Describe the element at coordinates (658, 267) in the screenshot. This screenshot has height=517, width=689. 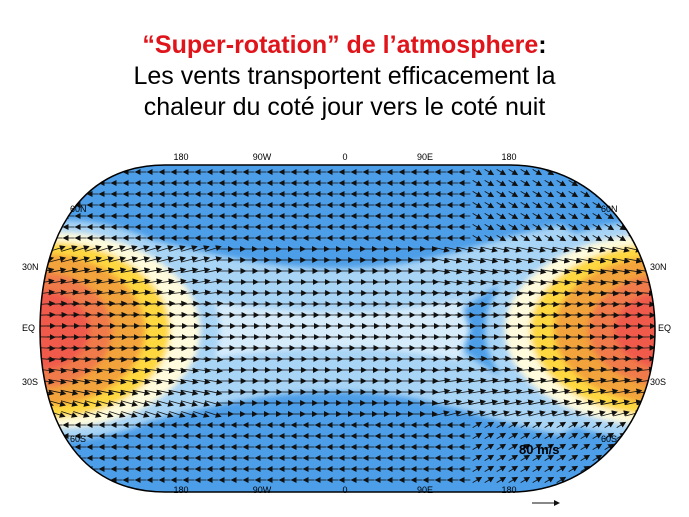
I see `right-lat-label: 30N` at that location.